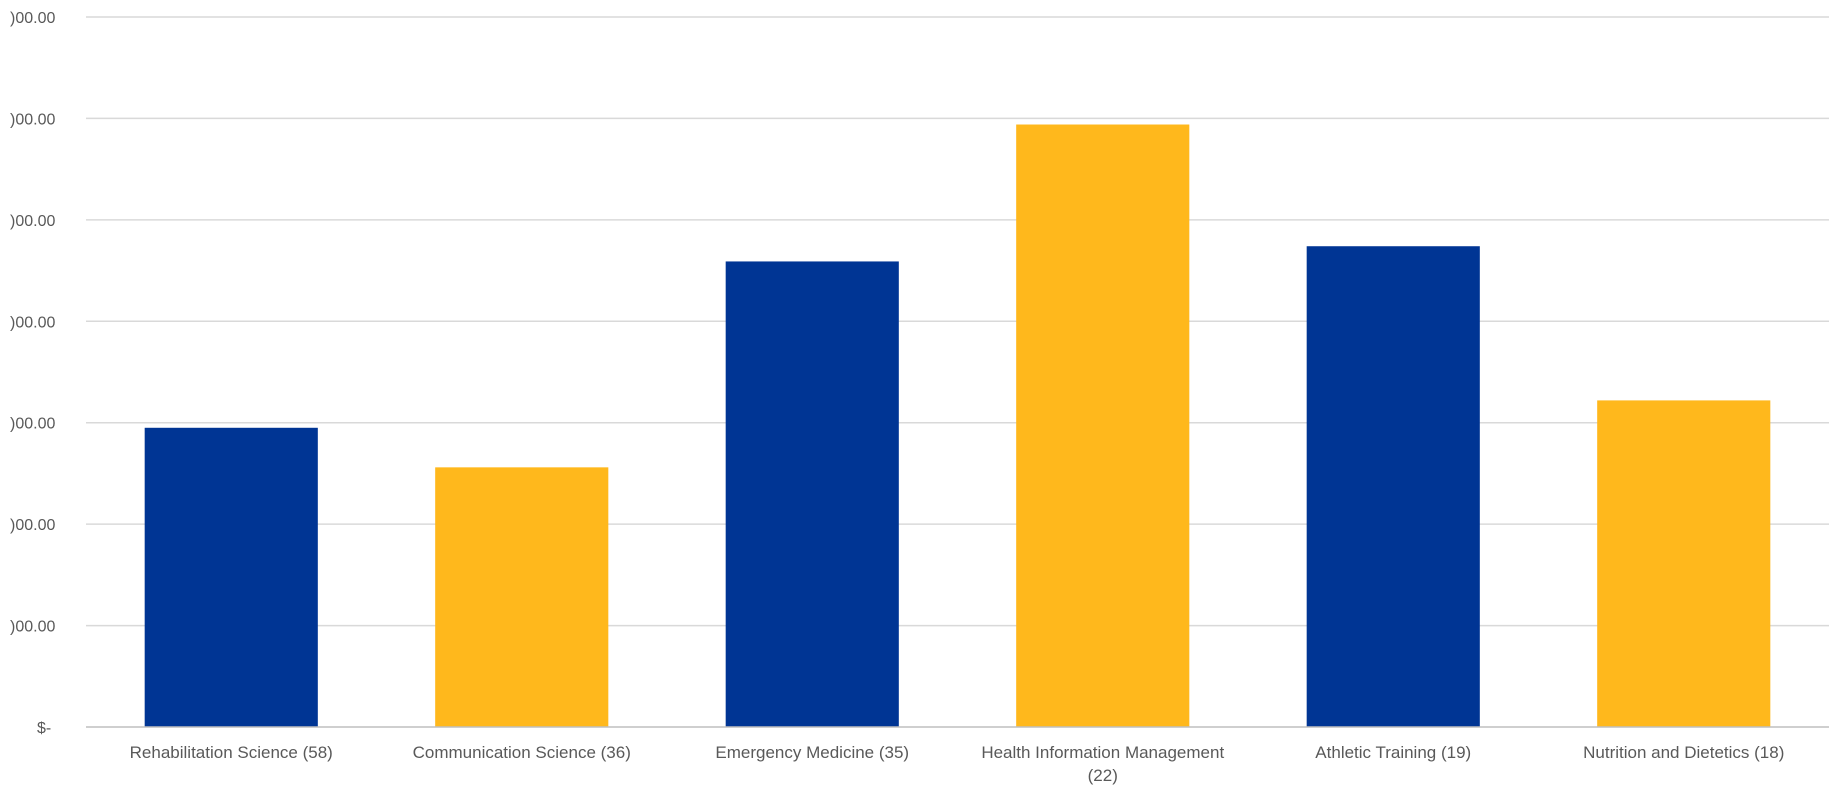 Image resolution: width=1839 pixels, height=791 pixels. I want to click on y-tick-label: $-, so click(44, 728).